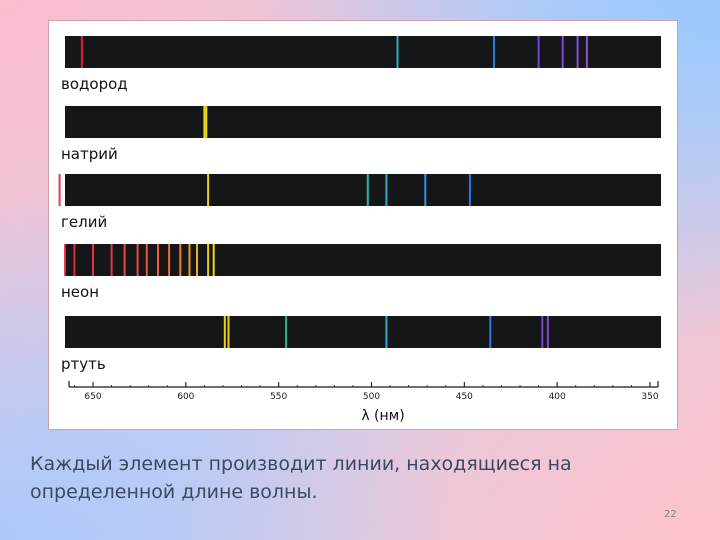  I want to click on axis-tick-label: 350, so click(649, 397).